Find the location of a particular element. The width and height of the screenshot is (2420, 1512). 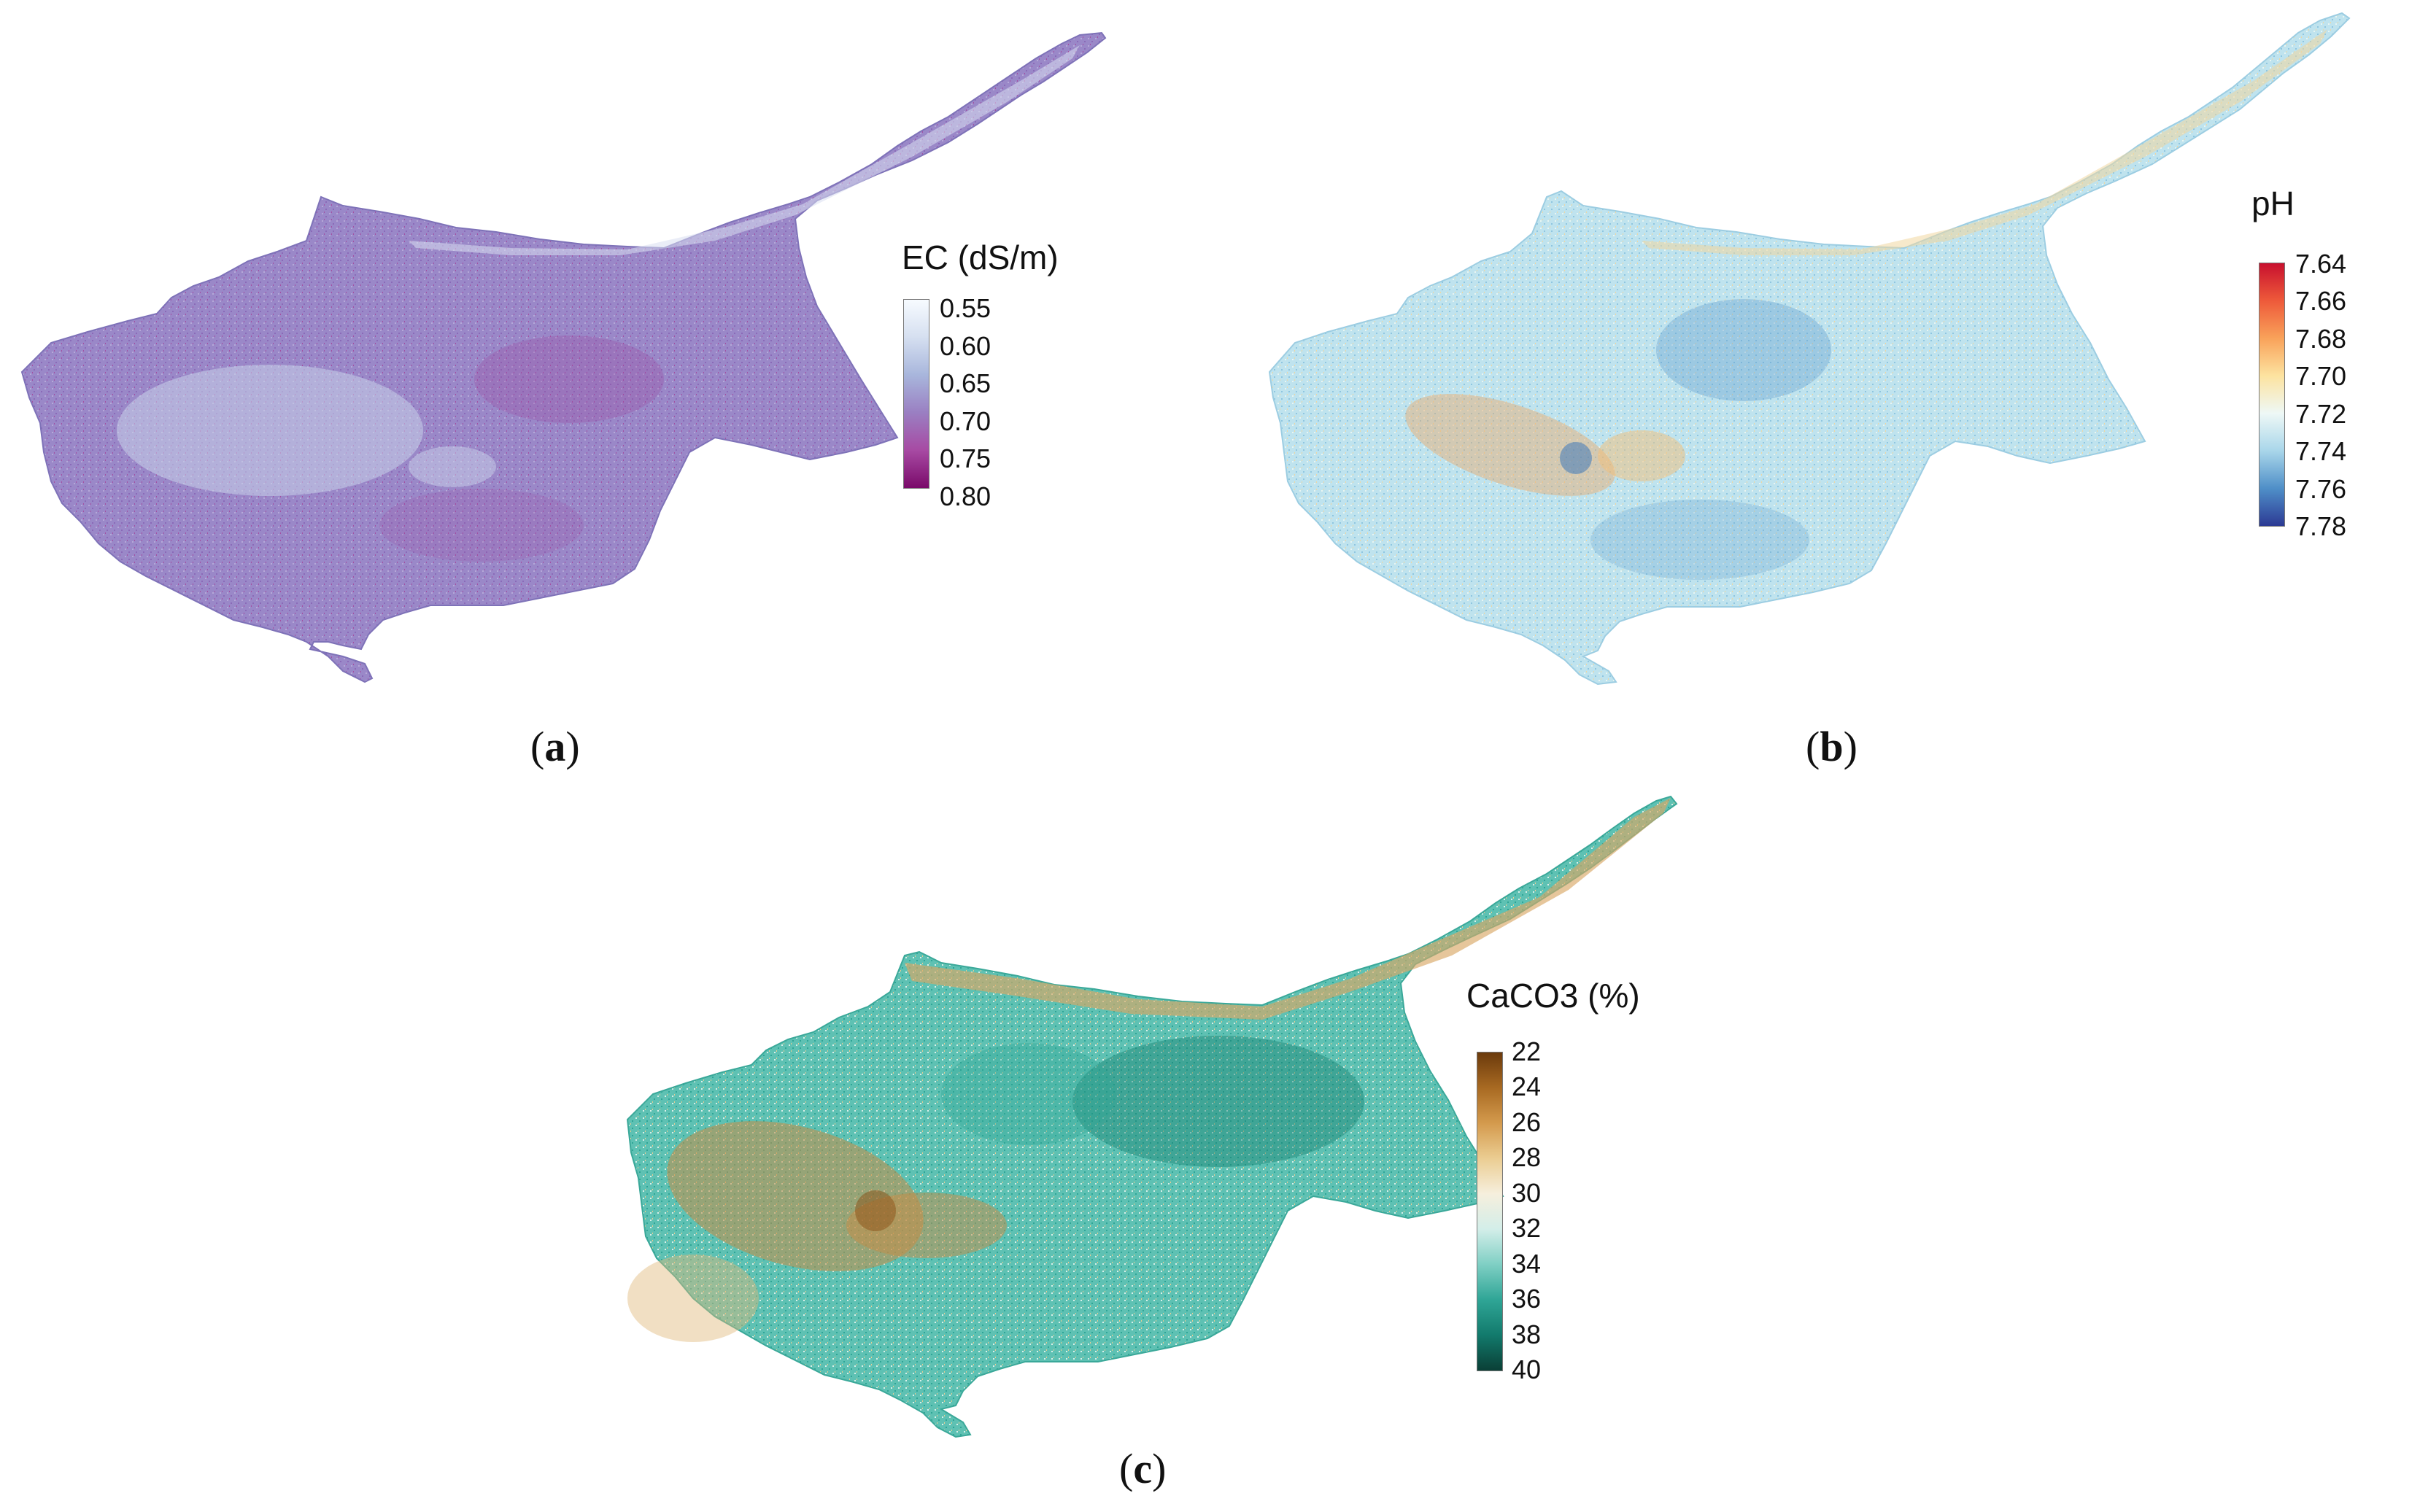

legend-tick-label: 0.75 is located at coordinates (965, 458).